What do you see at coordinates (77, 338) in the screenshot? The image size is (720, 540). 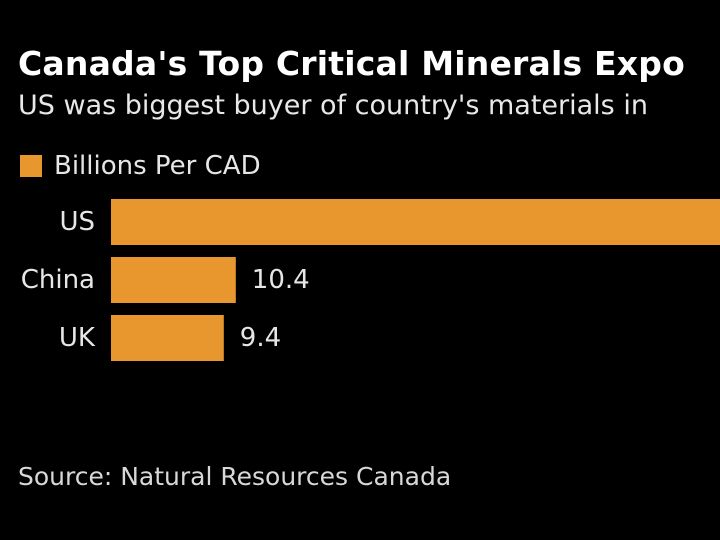 I see `category-label-uk: UK` at bounding box center [77, 338].